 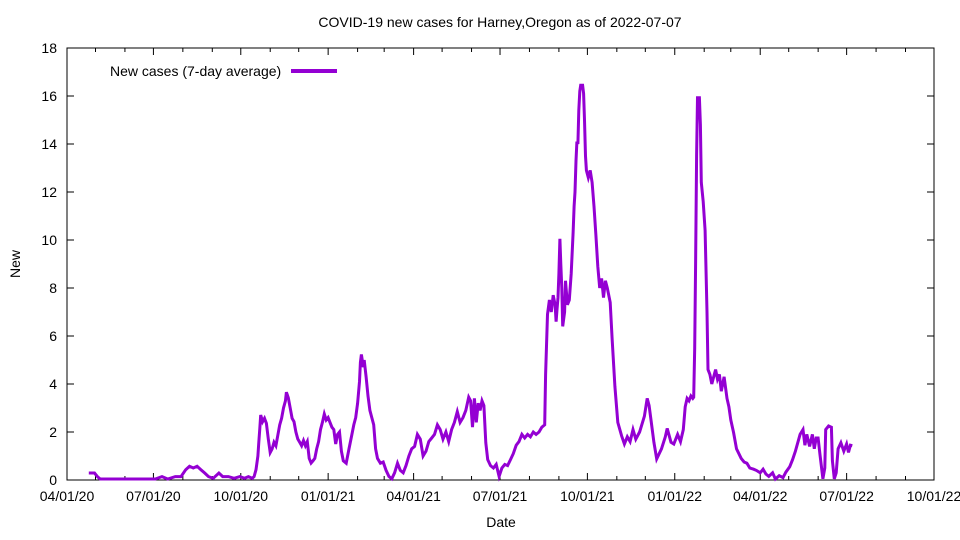 What do you see at coordinates (153, 496) in the screenshot?
I see `x-tick-label: 07/01/20` at bounding box center [153, 496].